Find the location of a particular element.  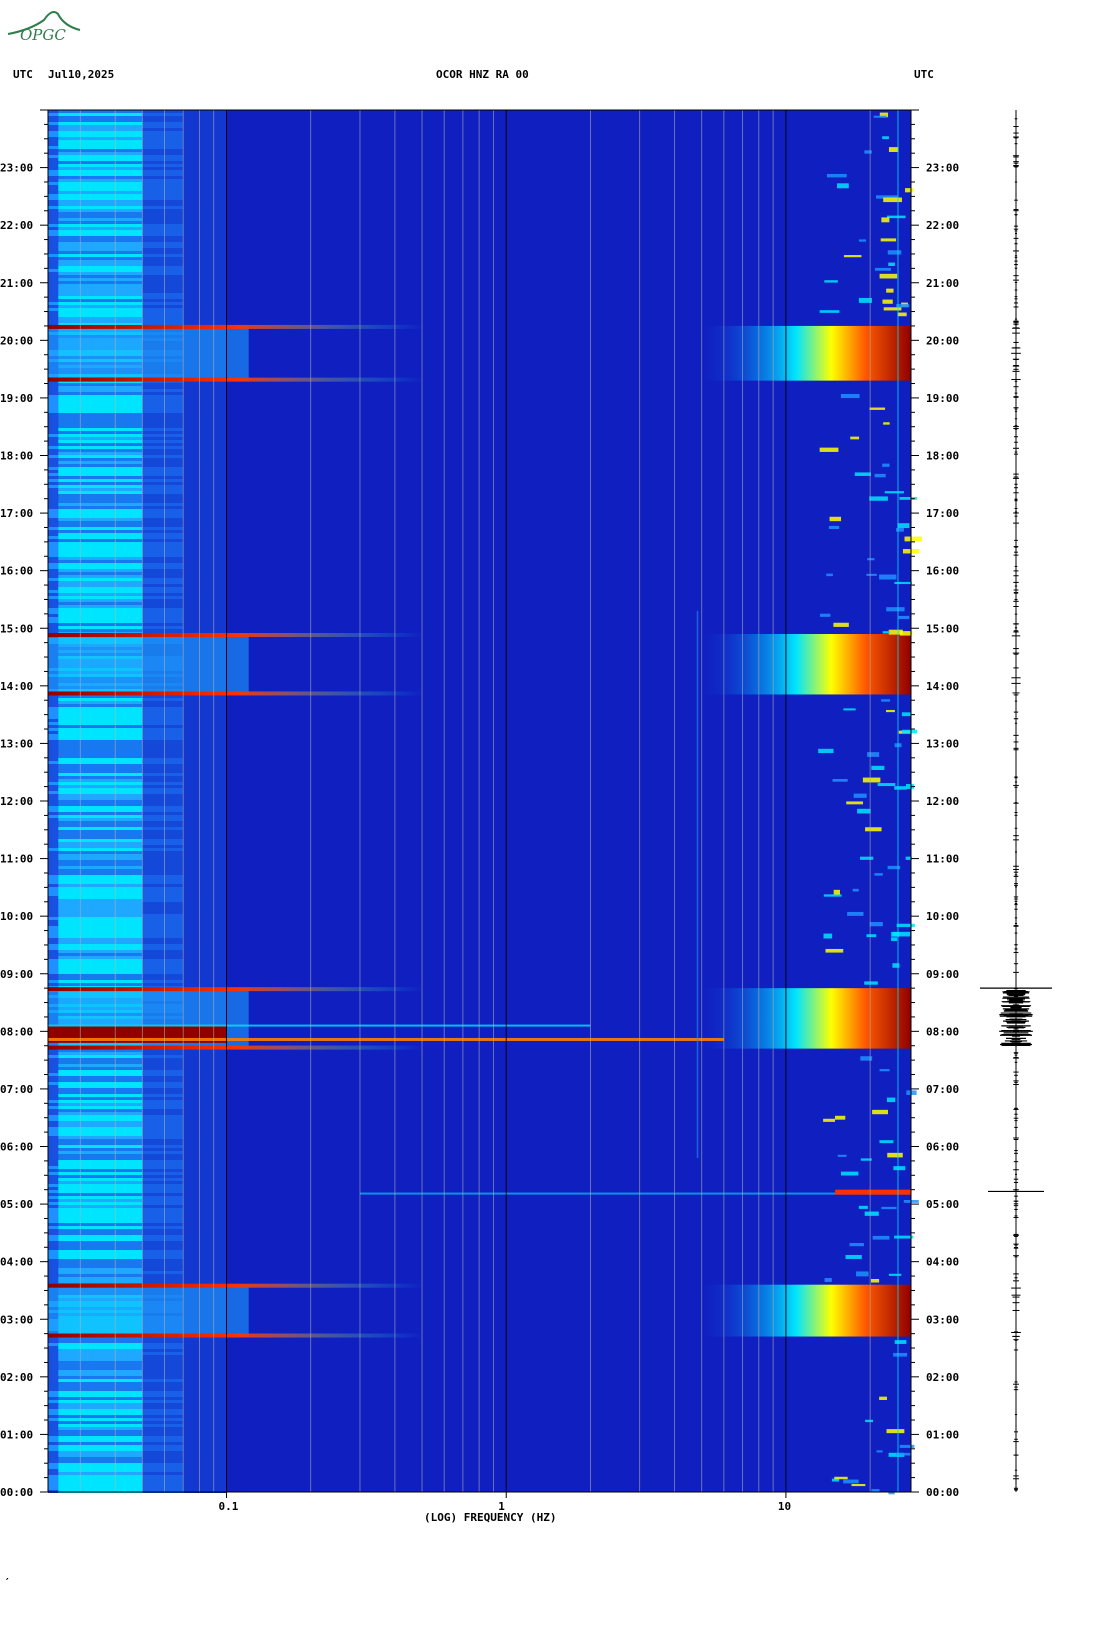

y-tick-label-left: 22:00 is located at coordinates (16, 225).